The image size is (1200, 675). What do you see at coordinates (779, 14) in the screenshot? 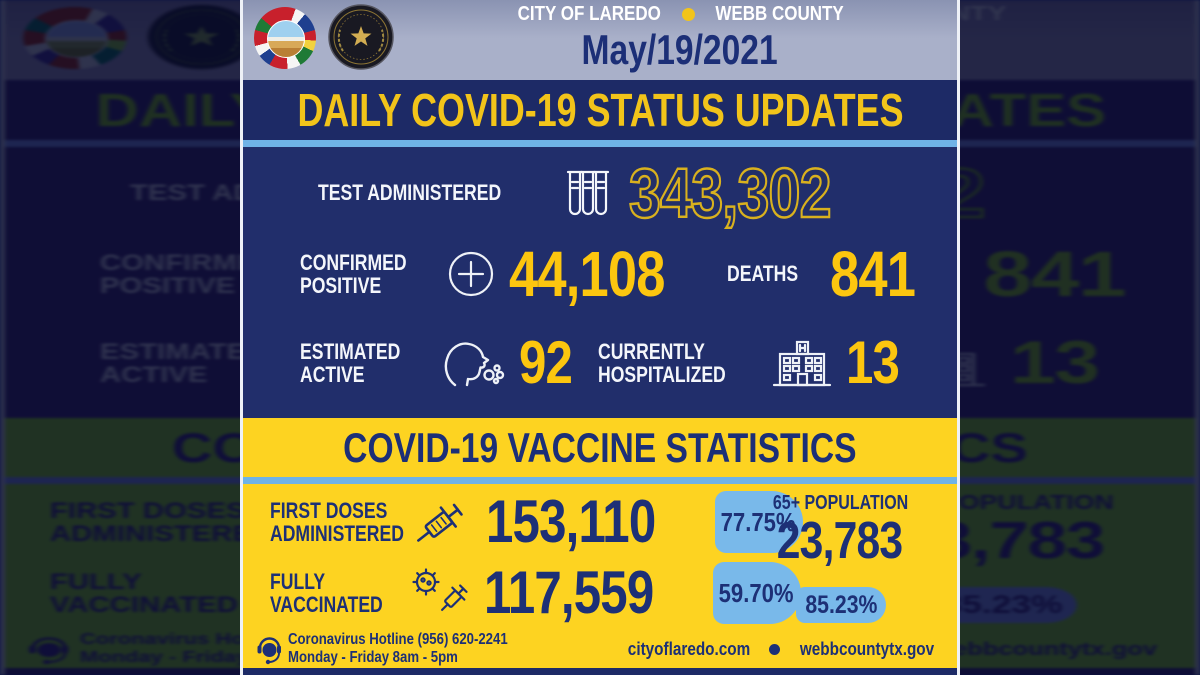
I see `webb-county-label: WEBB COUNTY` at bounding box center [779, 14].